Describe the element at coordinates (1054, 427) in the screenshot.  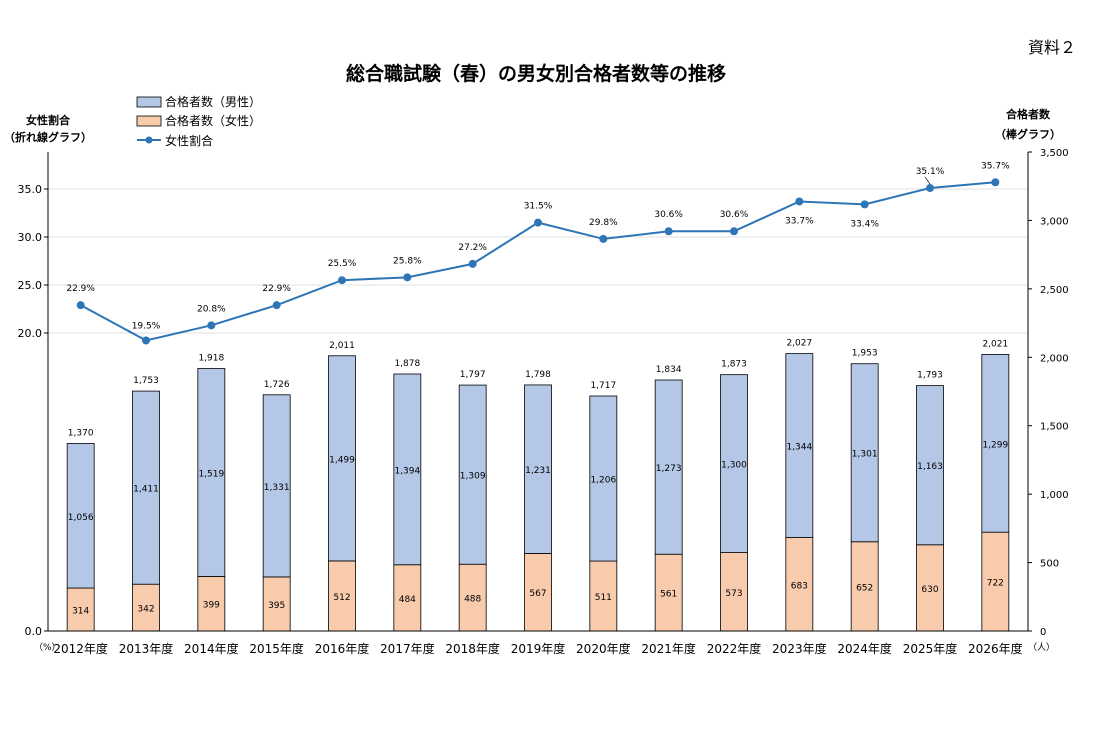
I see `right-tick-label: 1,500` at that location.